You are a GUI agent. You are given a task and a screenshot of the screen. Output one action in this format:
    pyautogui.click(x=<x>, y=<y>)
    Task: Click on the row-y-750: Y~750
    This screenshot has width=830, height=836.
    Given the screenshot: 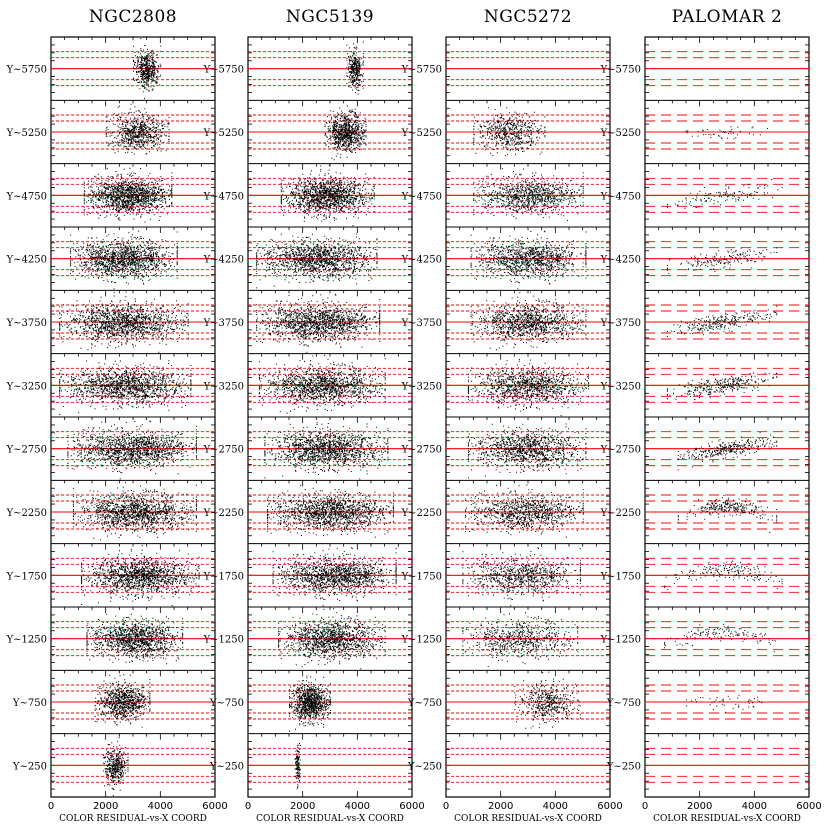 What is the action you would take?
    pyautogui.click(x=707, y=698)
    